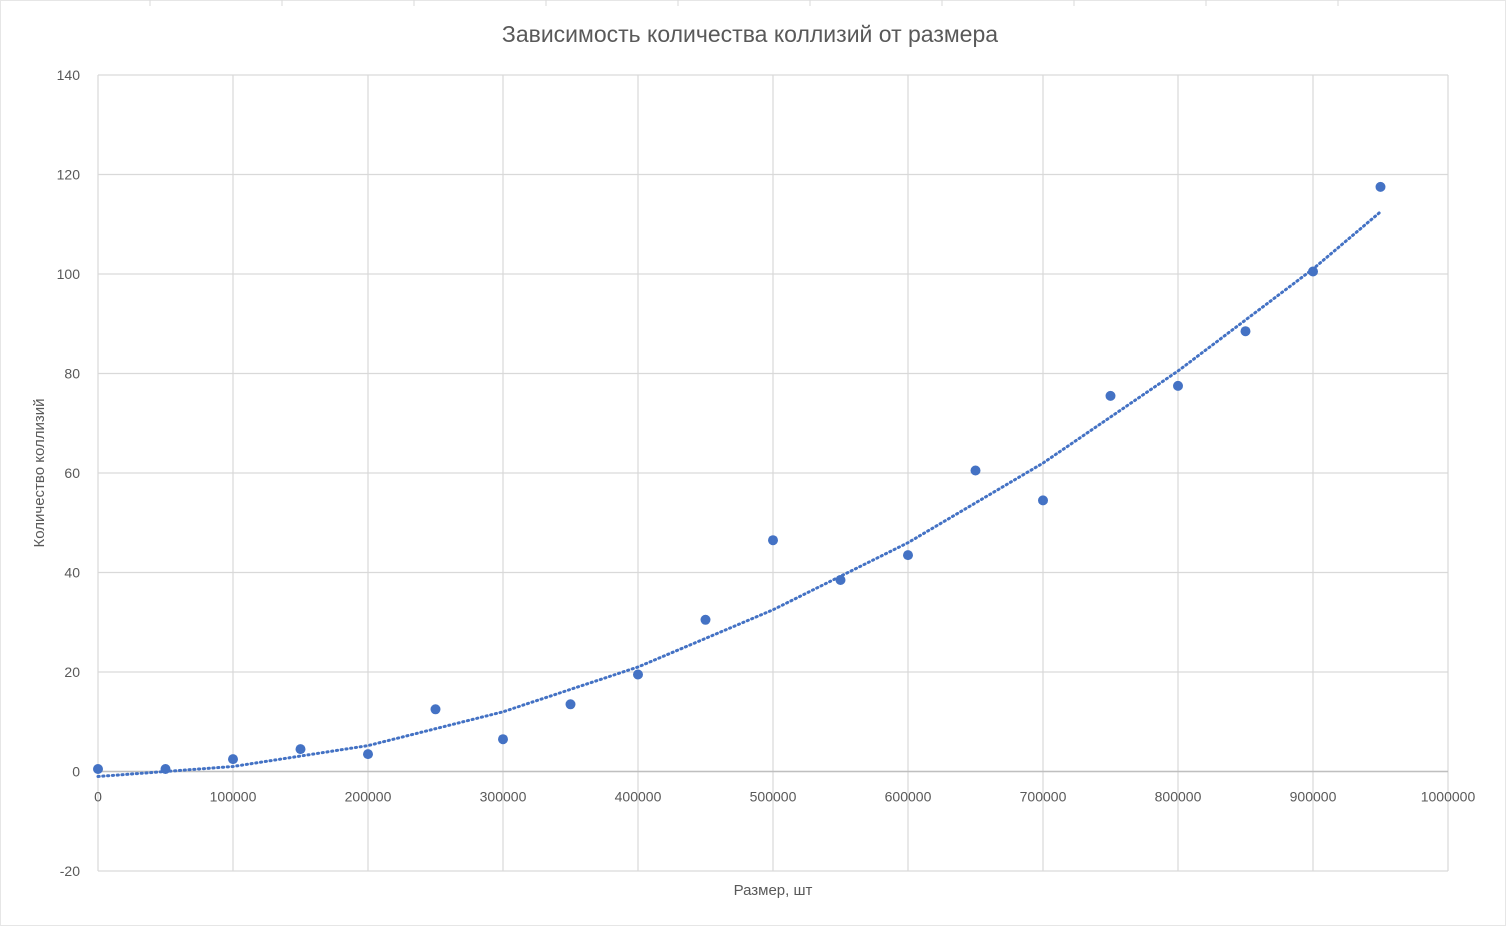 The height and width of the screenshot is (926, 1506). Describe the element at coordinates (72, 573) in the screenshot. I see `y-tick-label: 40` at that location.